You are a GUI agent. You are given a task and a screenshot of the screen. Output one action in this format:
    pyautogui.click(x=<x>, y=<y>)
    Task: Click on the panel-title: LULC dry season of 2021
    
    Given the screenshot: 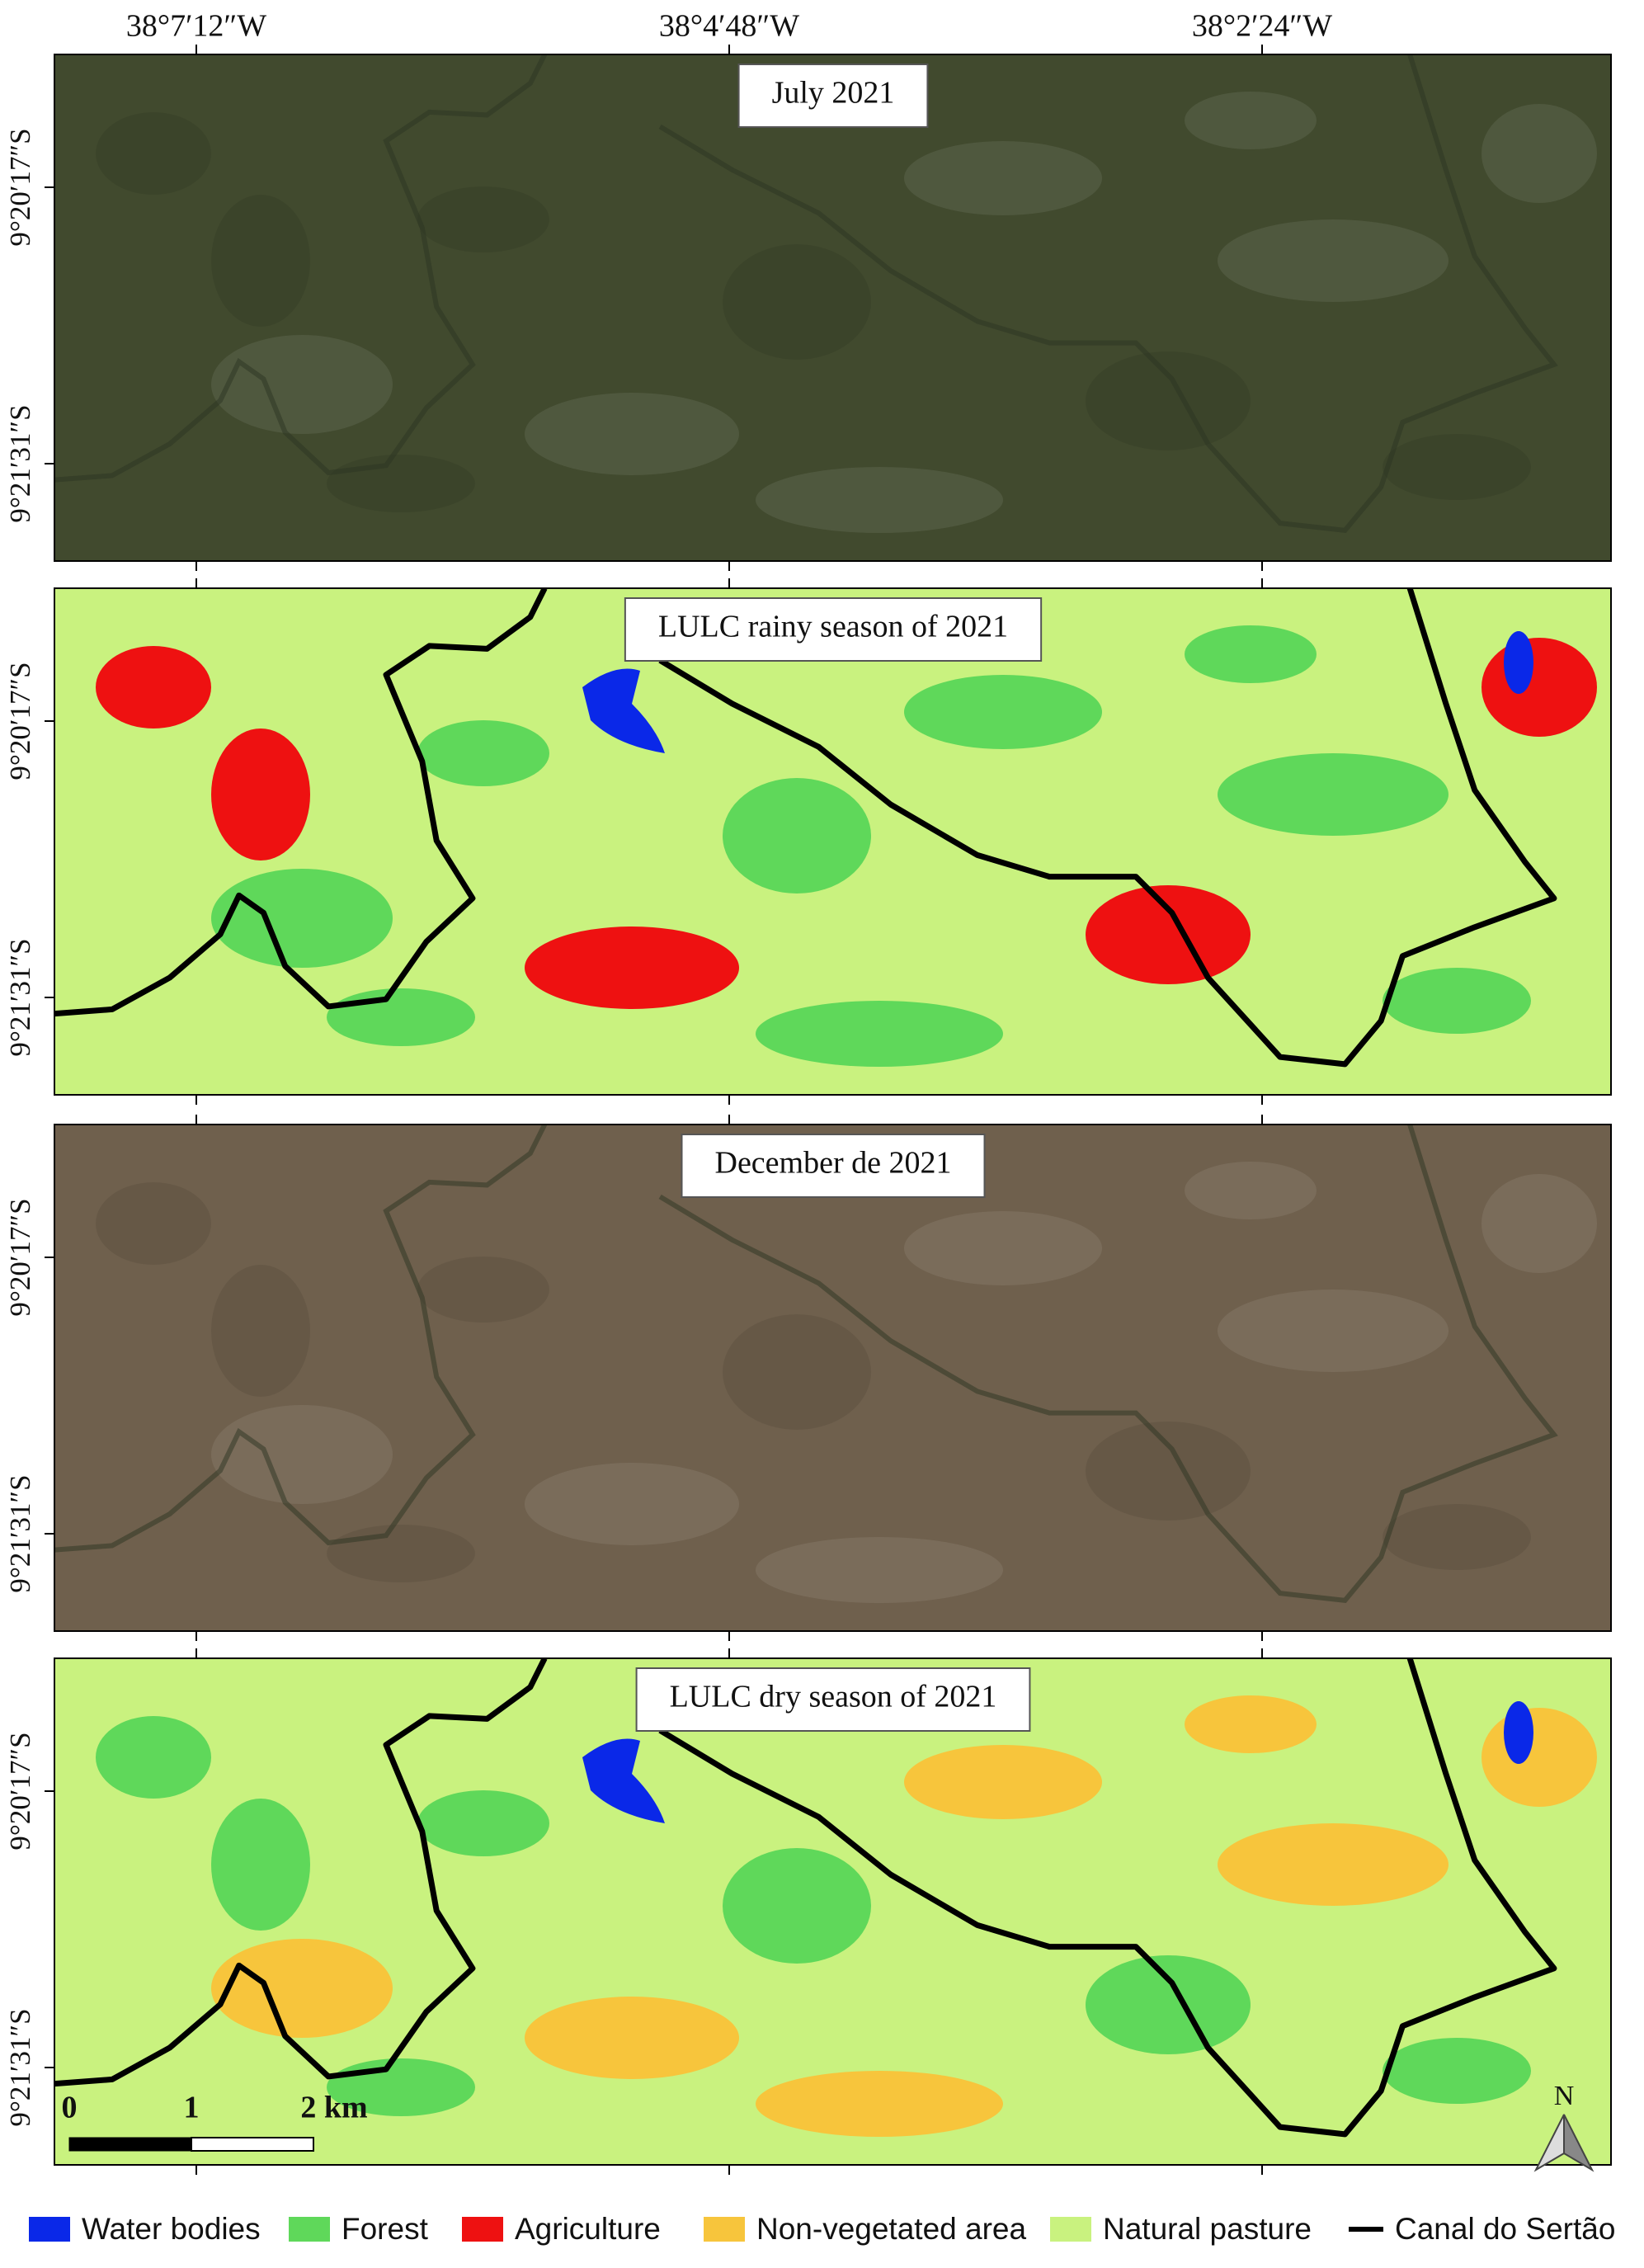 What is the action you would take?
    pyautogui.click(x=833, y=1697)
    